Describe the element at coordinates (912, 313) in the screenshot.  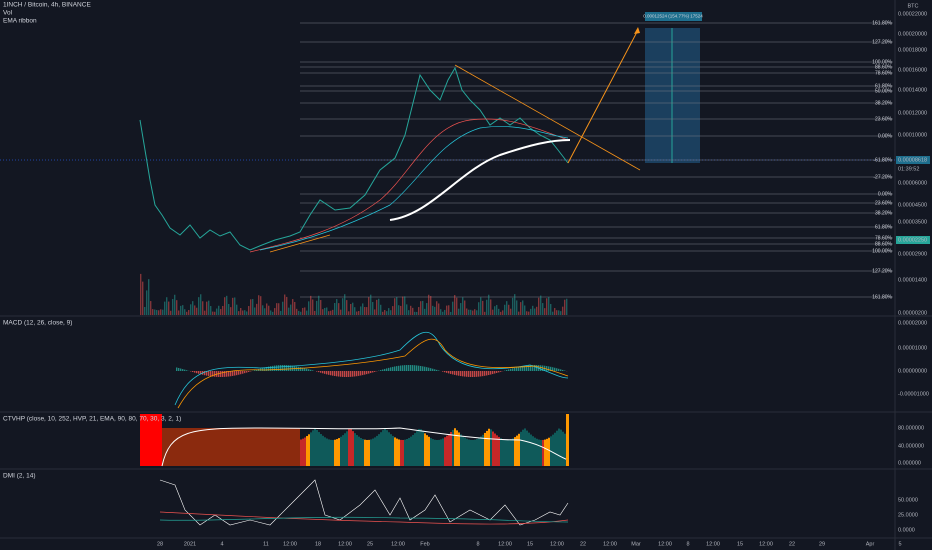
I see `price-label: 0.00000200` at that location.